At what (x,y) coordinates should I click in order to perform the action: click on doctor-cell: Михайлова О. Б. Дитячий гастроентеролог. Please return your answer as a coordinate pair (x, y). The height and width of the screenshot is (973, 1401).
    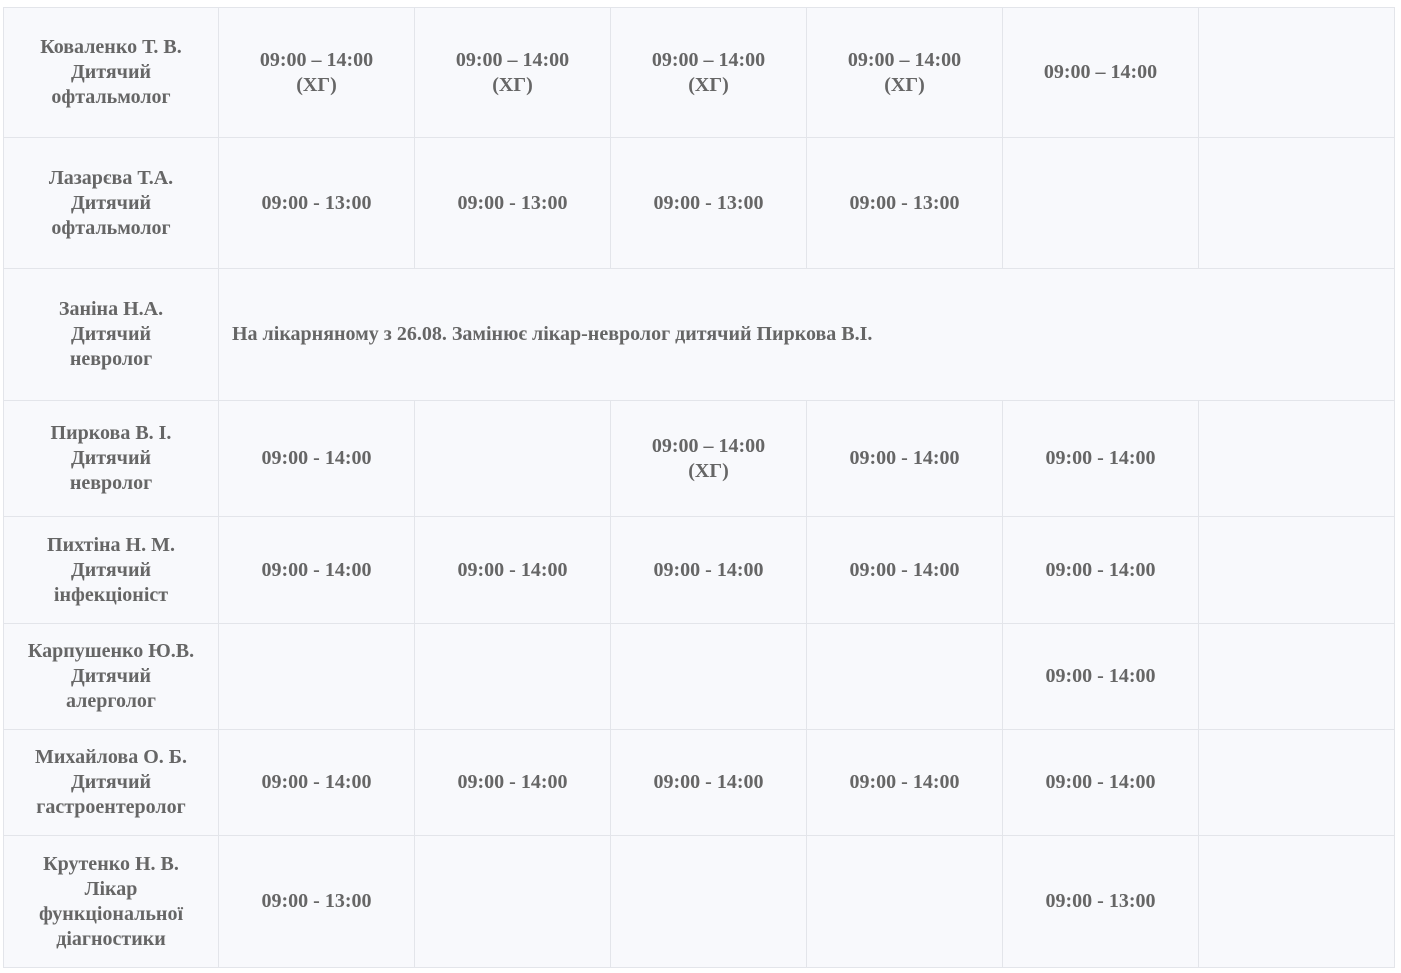
    Looking at the image, I should click on (111, 782).